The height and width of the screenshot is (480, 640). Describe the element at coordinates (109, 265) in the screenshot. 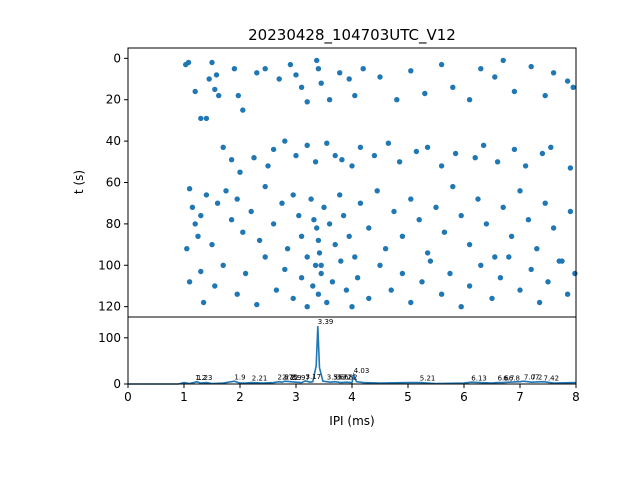

I see `raster-y-tick-label: 100` at that location.